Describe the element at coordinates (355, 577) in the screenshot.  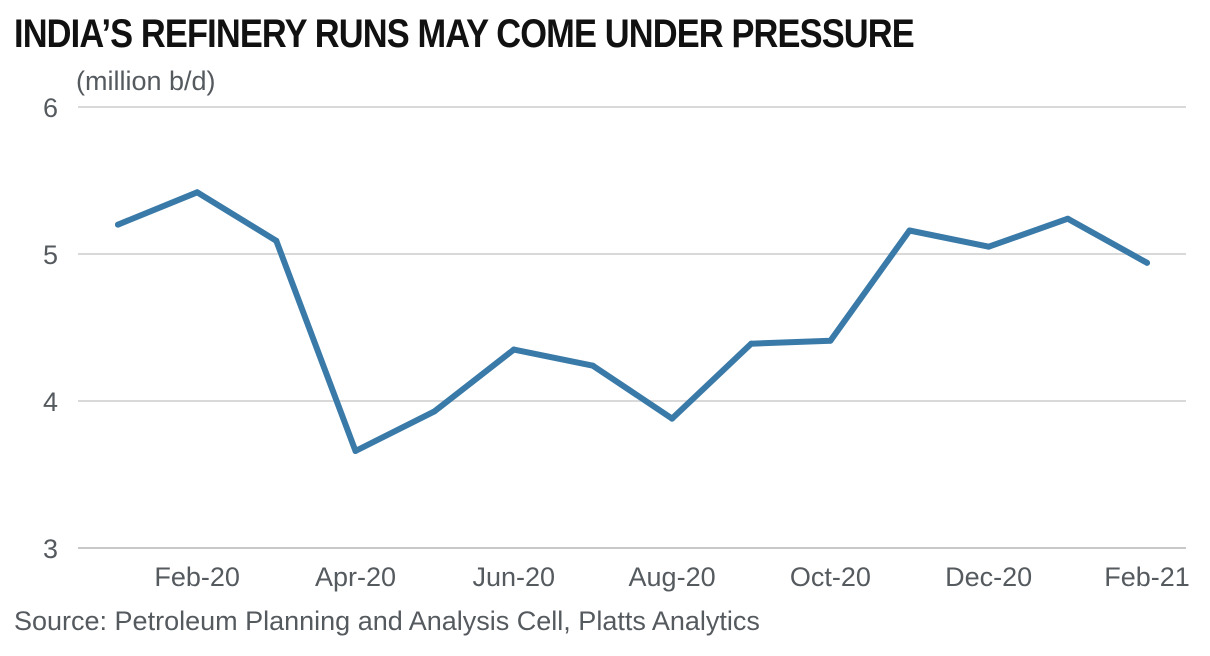
I see `x-tick-label: Apr-20` at that location.